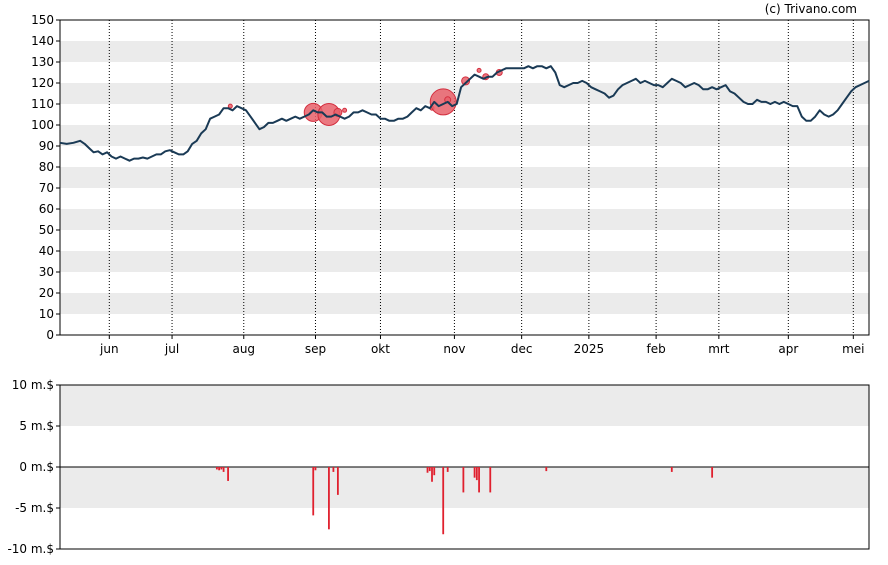 Image resolution: width=888 pixels, height=565 pixels. I want to click on volume-y-tick-label: -10 m.$, so click(30, 549).